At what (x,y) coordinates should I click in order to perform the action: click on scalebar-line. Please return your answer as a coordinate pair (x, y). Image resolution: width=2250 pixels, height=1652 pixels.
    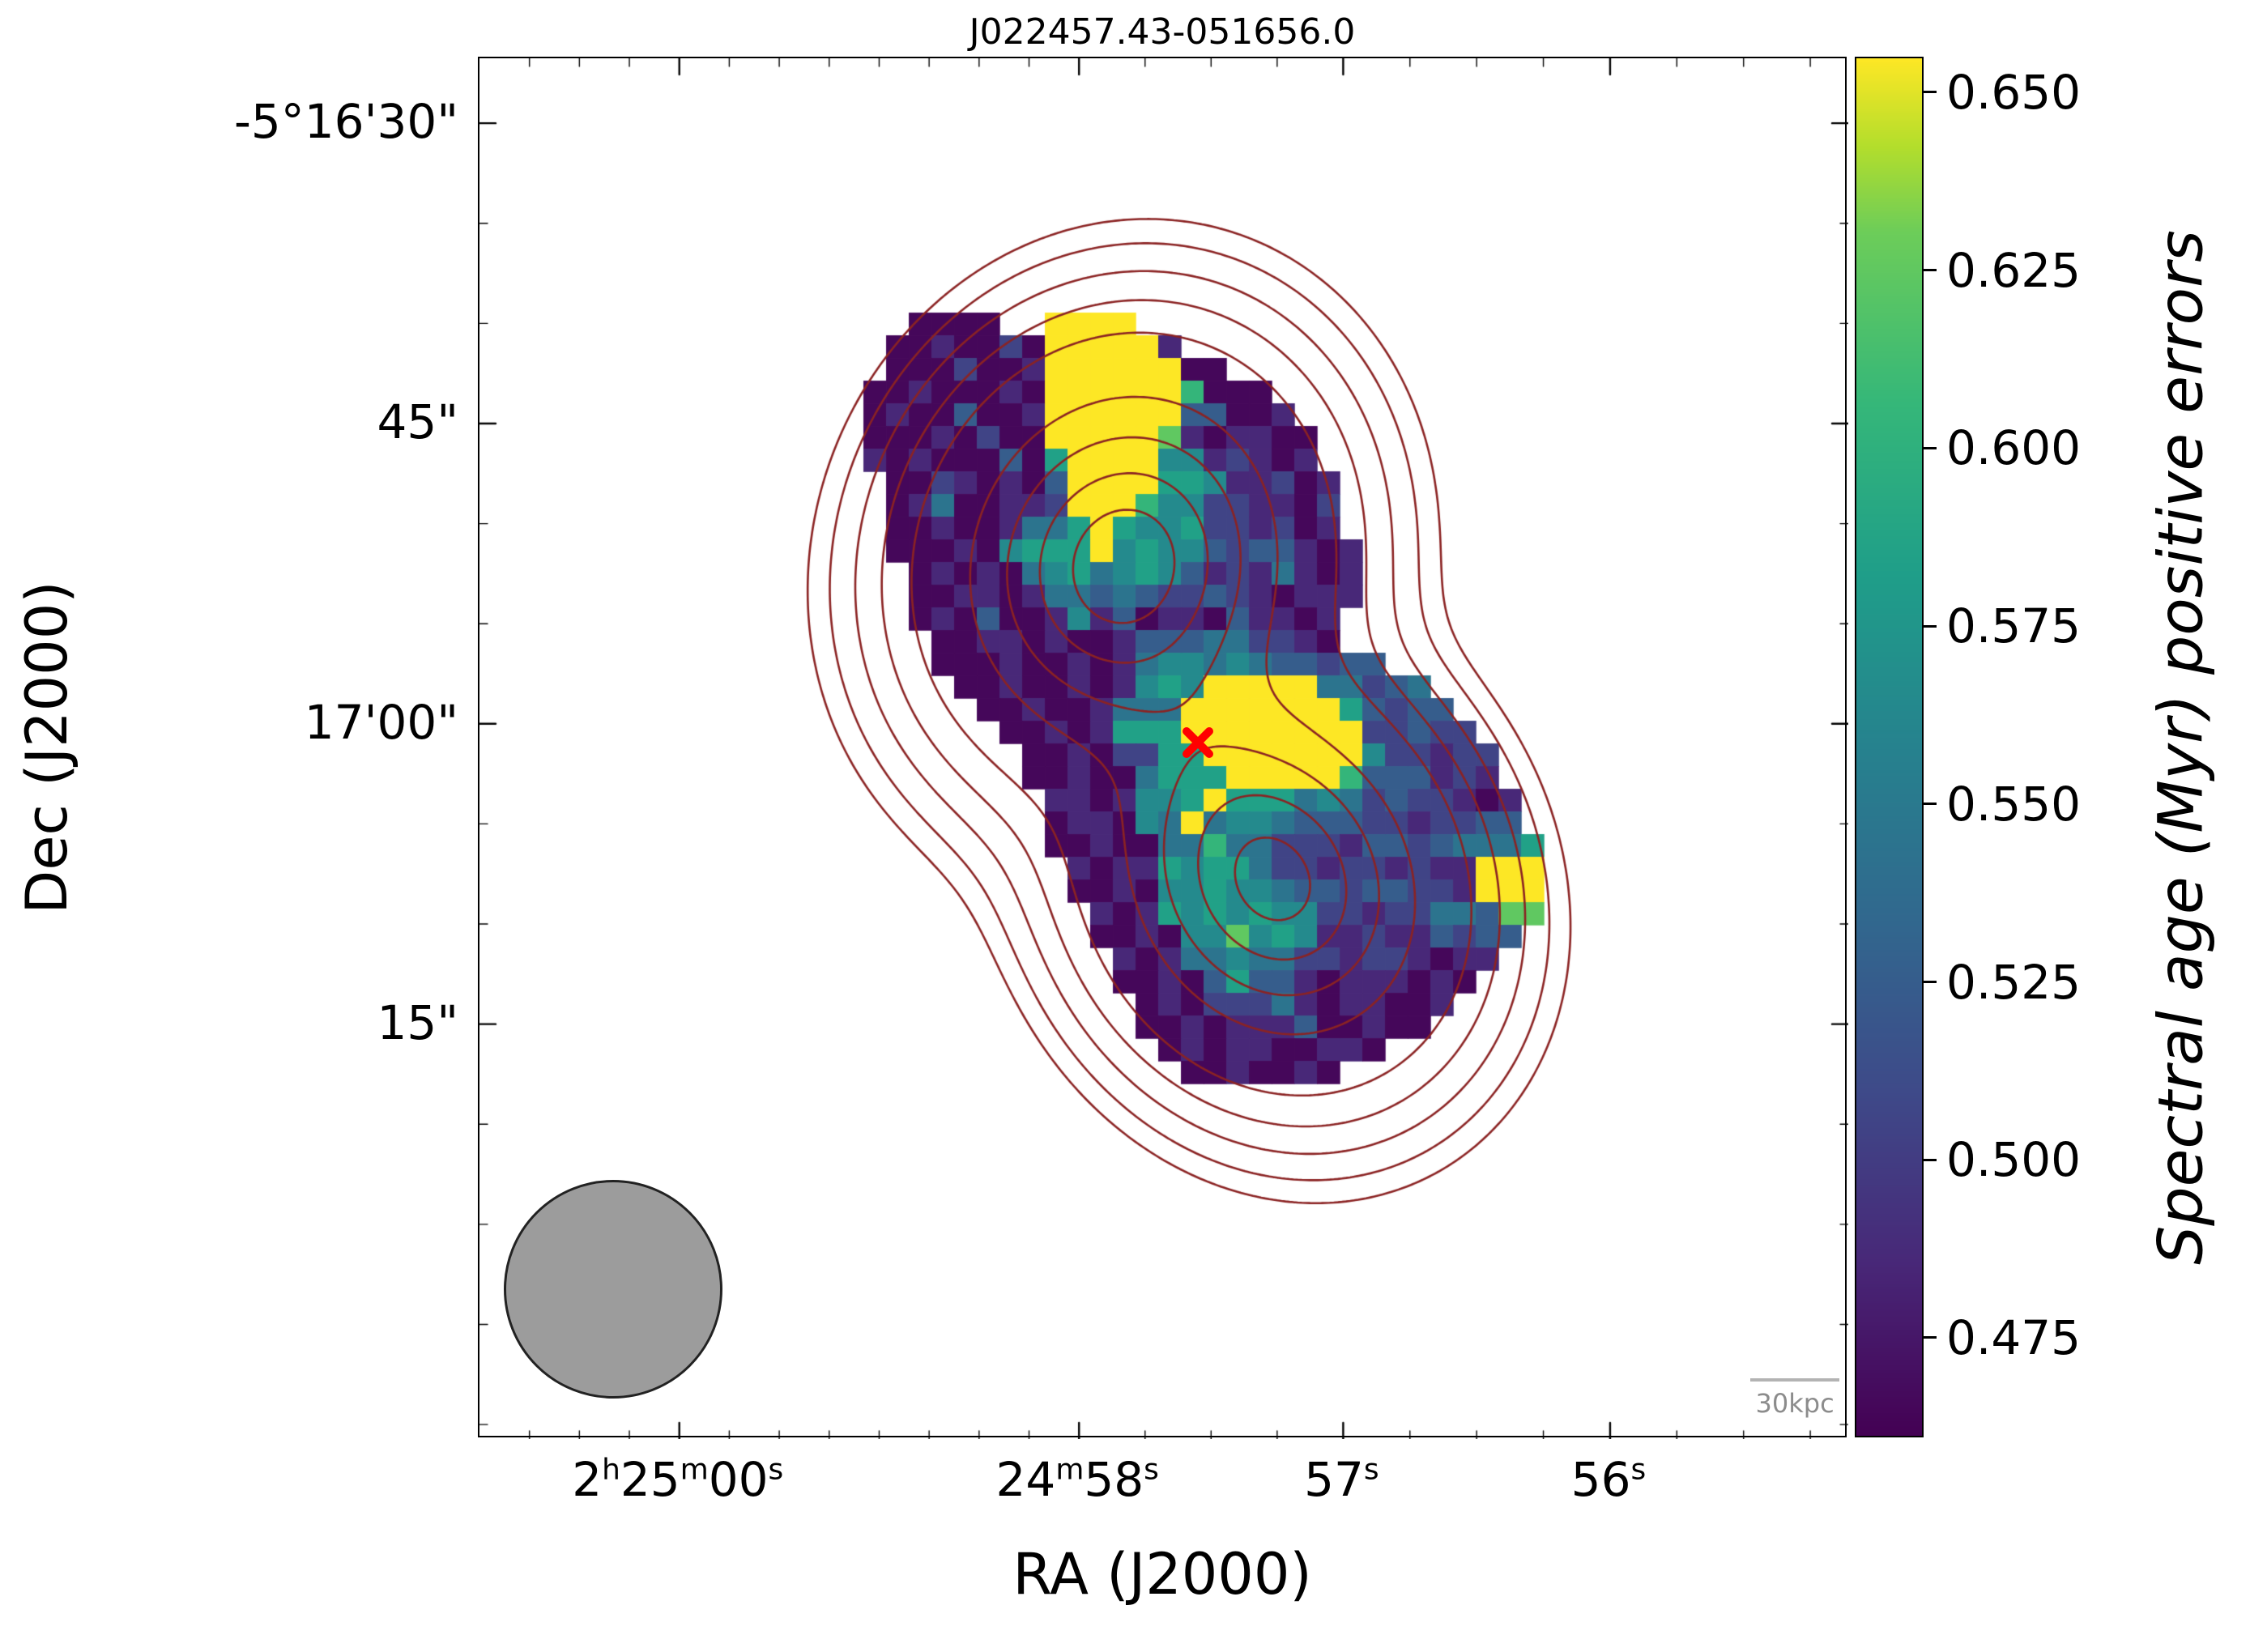
    Looking at the image, I should click on (1794, 1379).